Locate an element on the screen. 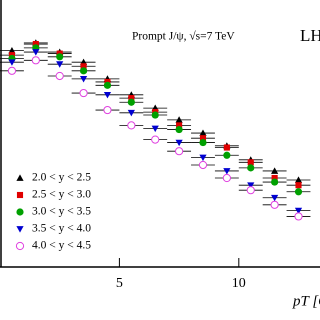  x-axis-label: pT [GeV/c] is located at coordinates (306, 301).